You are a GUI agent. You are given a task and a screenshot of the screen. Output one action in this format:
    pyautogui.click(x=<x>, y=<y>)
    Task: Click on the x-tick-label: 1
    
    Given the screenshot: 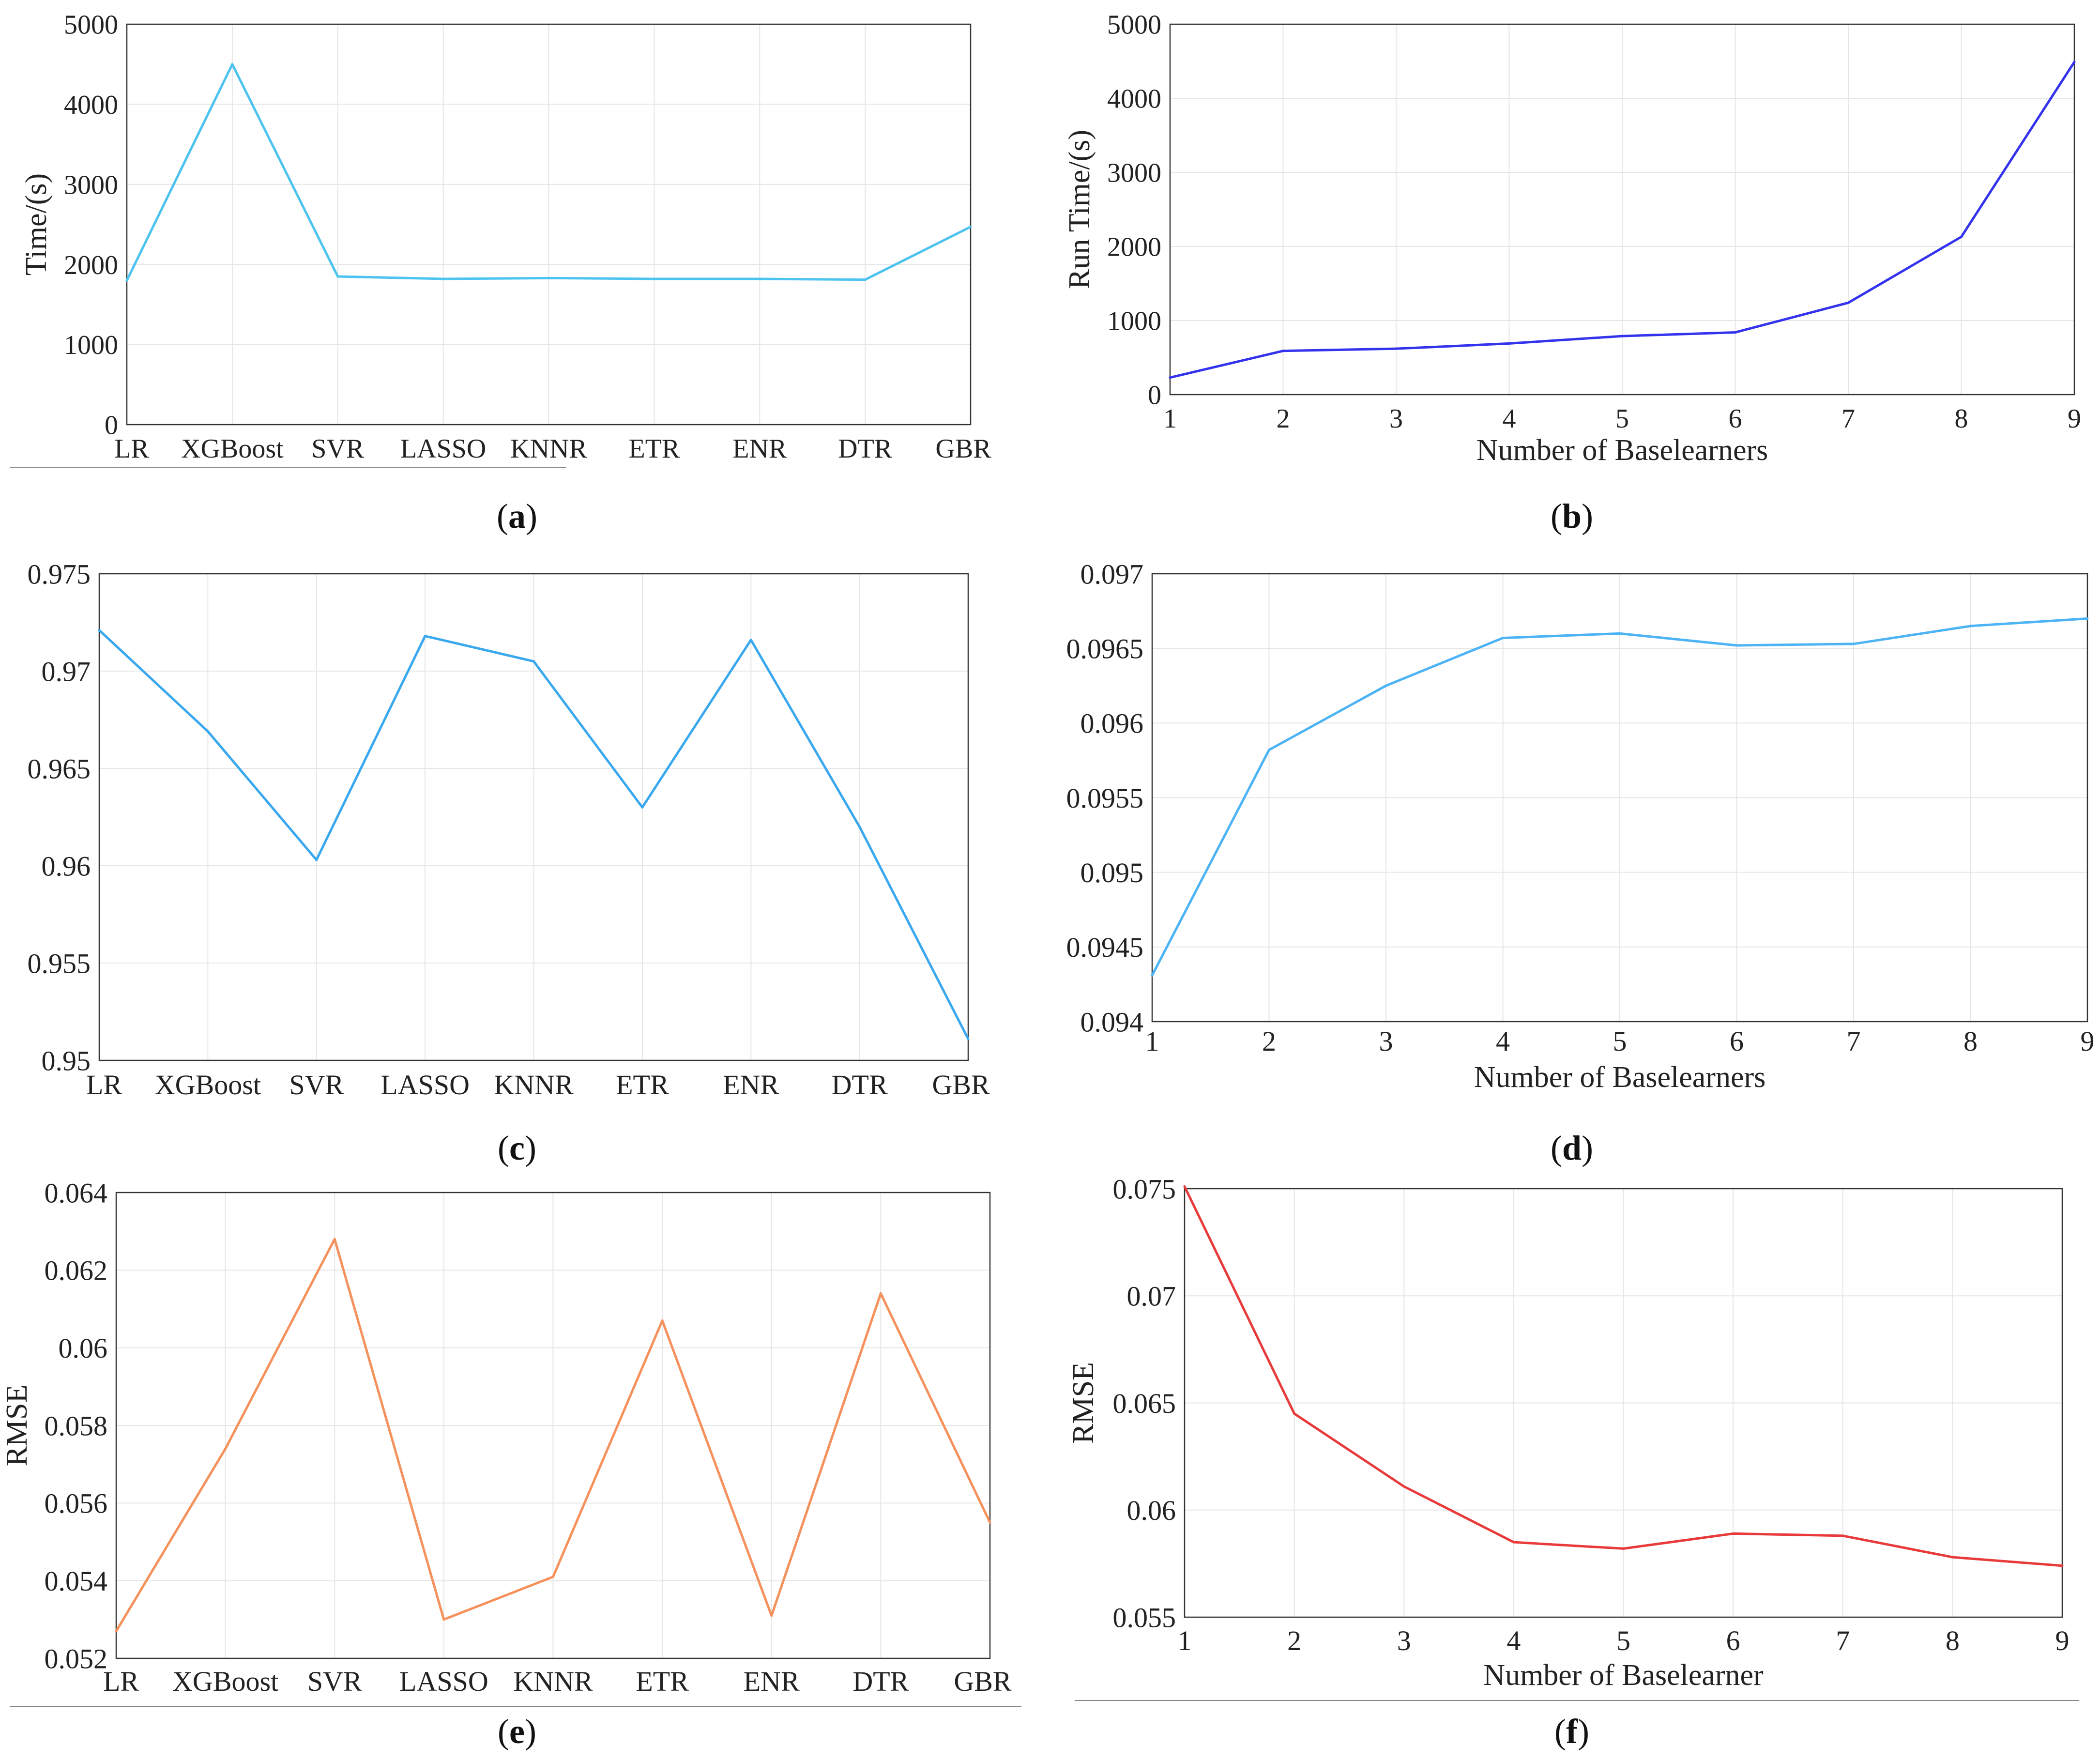 What is the action you would take?
    pyautogui.click(x=1170, y=419)
    